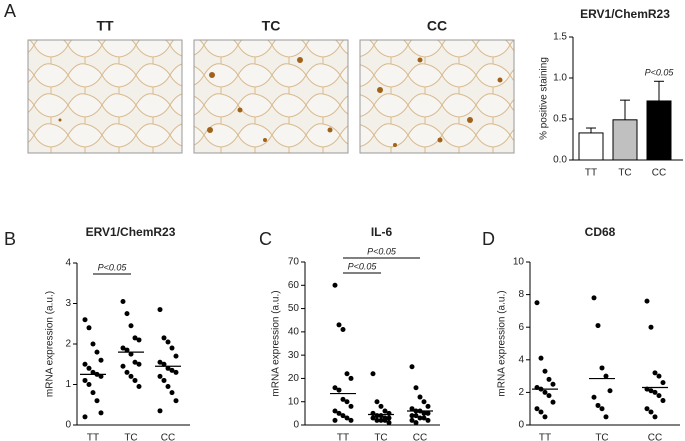  I want to click on stained-cells, so click(280, 102).